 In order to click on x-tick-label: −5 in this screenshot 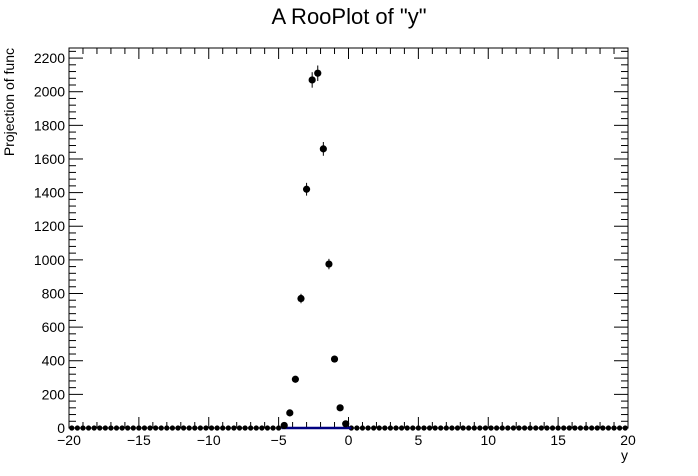, I will do `click(279, 440)`.